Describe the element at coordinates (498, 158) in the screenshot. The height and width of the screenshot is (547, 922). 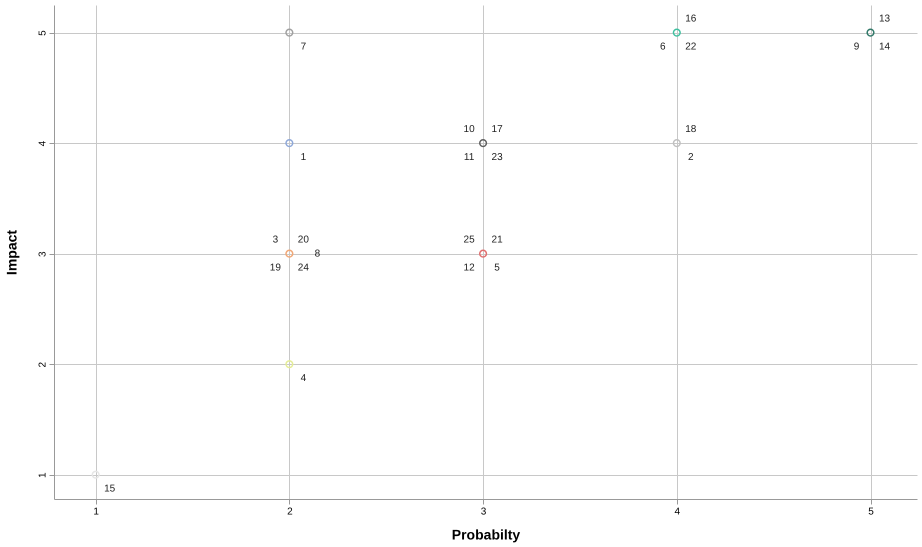
I see `annotation: 23` at that location.